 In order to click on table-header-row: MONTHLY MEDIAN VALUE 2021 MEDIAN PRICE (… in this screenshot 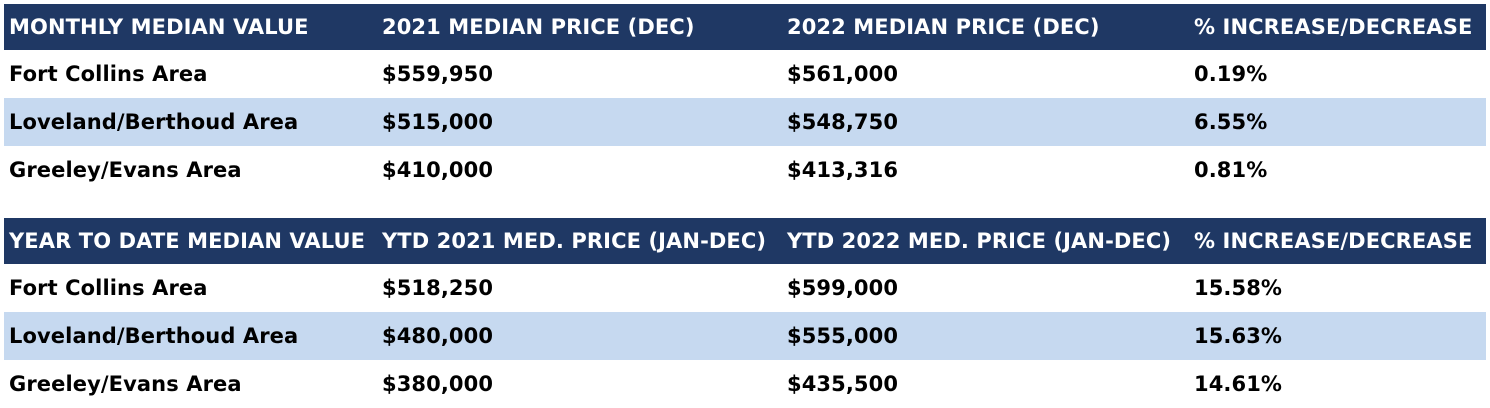, I will do `click(745, 27)`.